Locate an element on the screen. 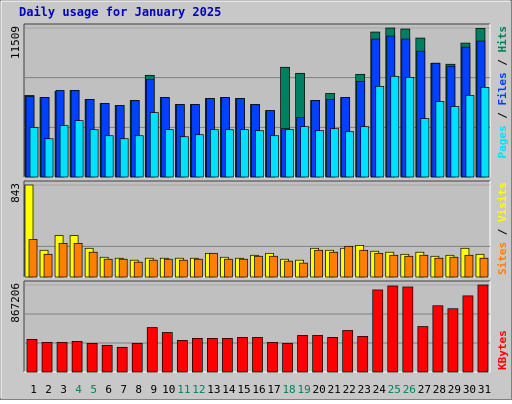  x-tick-label: 23 is located at coordinates (364, 389).